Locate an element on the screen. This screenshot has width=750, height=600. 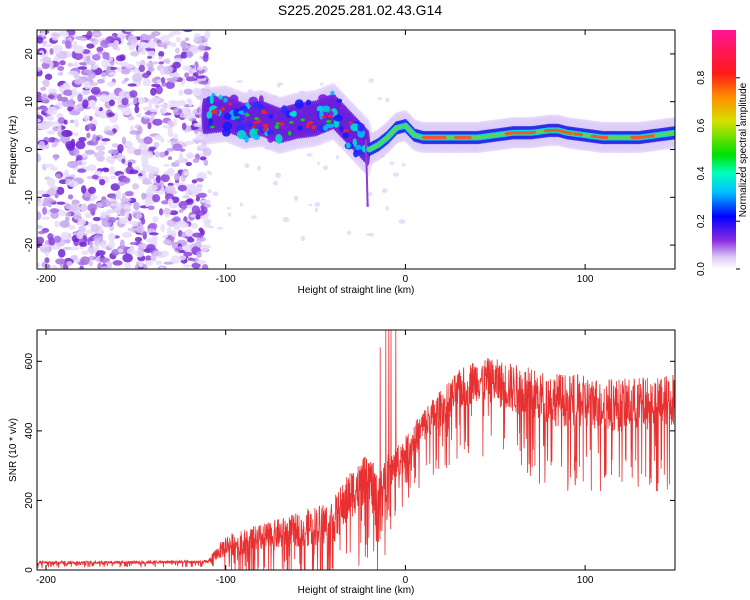
snr-xlabel: Height of straight line (km) is located at coordinates (356, 590).